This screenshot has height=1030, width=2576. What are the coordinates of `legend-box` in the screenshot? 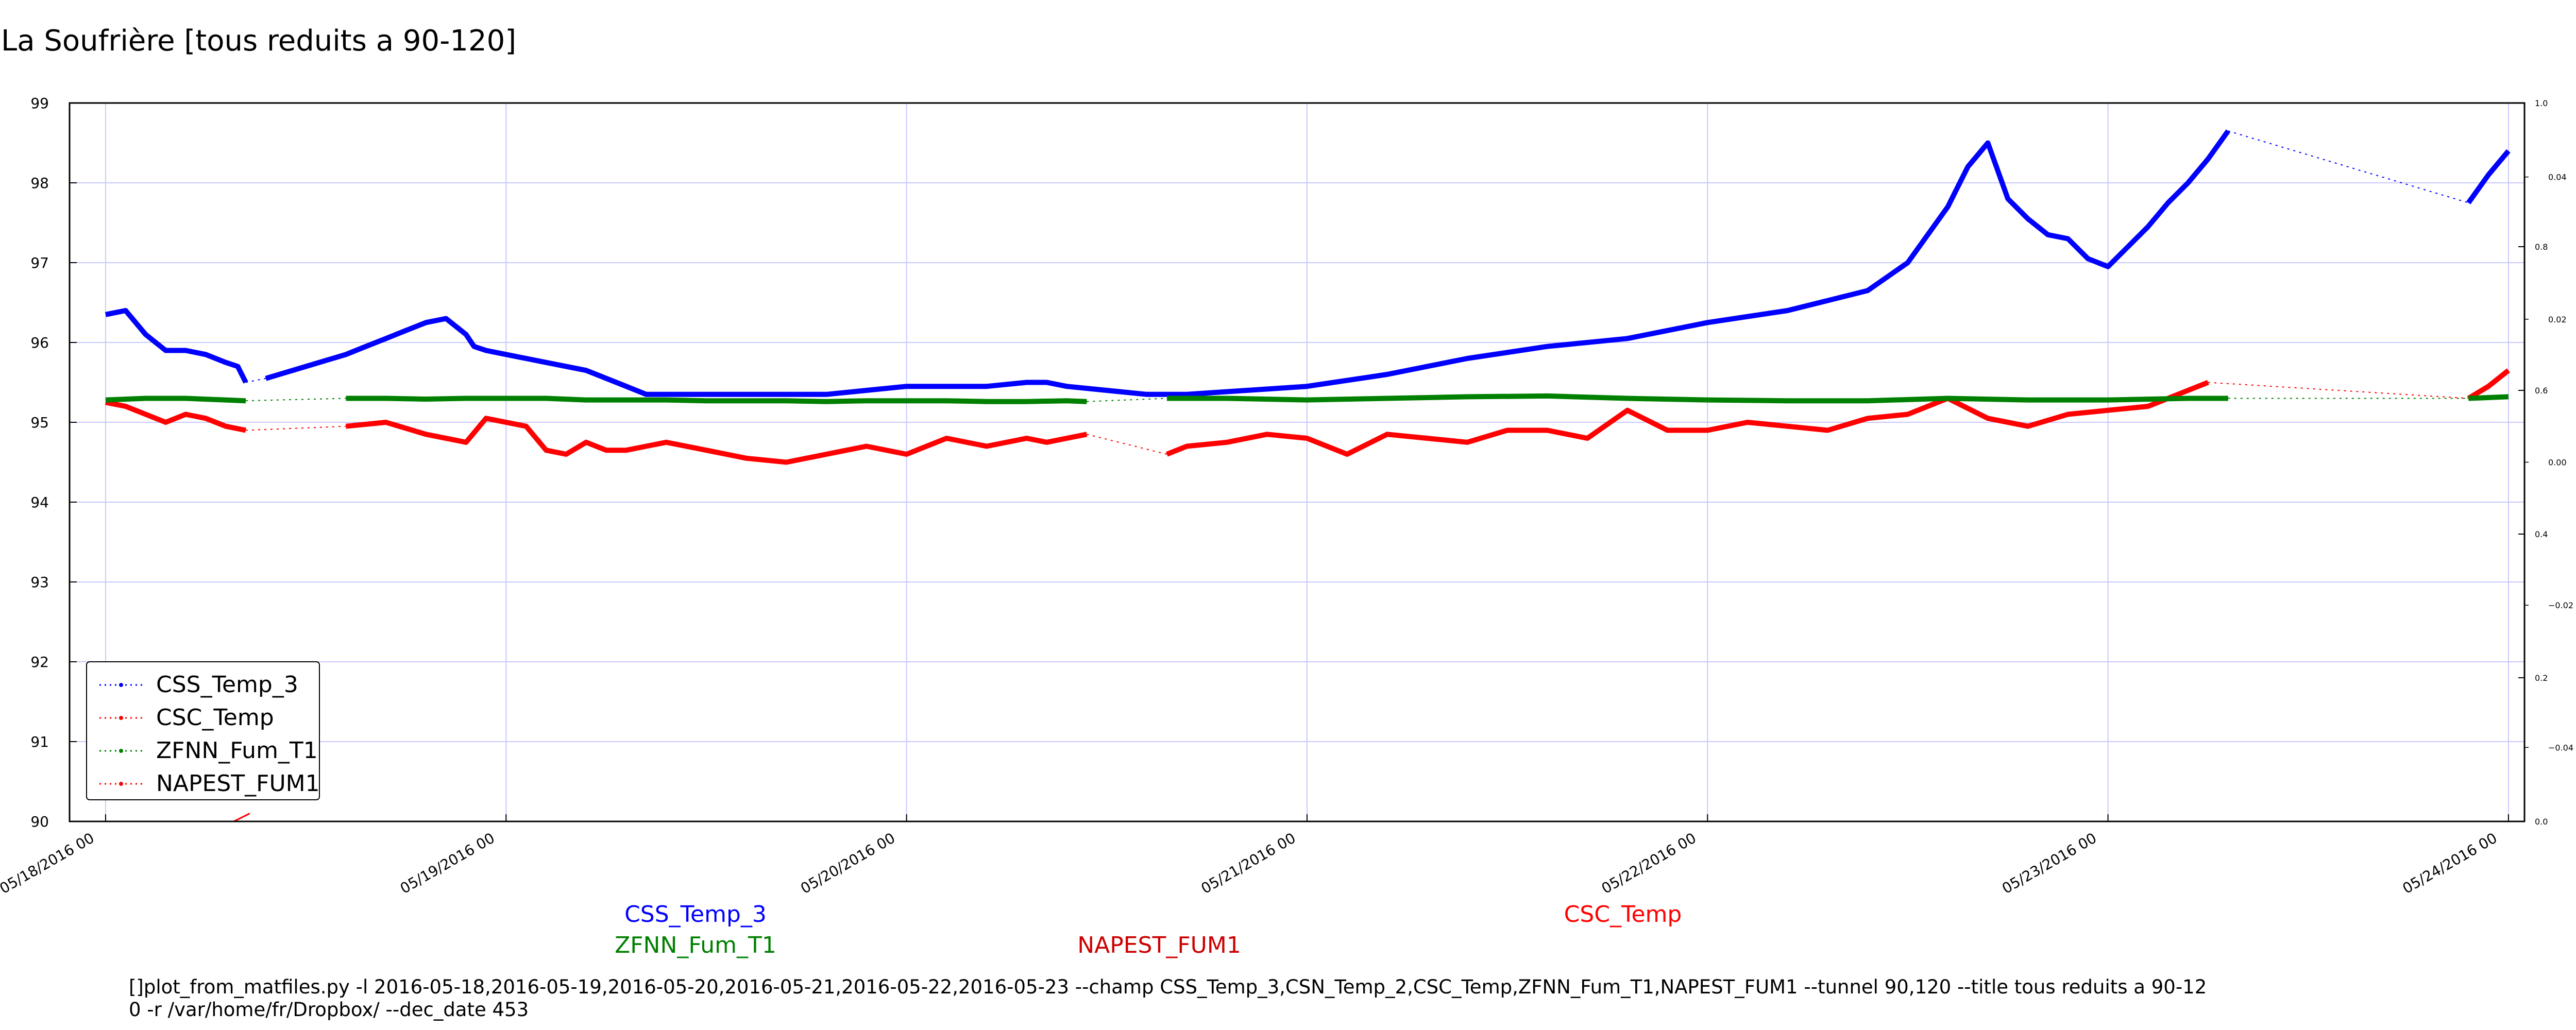 It's located at (203, 730).